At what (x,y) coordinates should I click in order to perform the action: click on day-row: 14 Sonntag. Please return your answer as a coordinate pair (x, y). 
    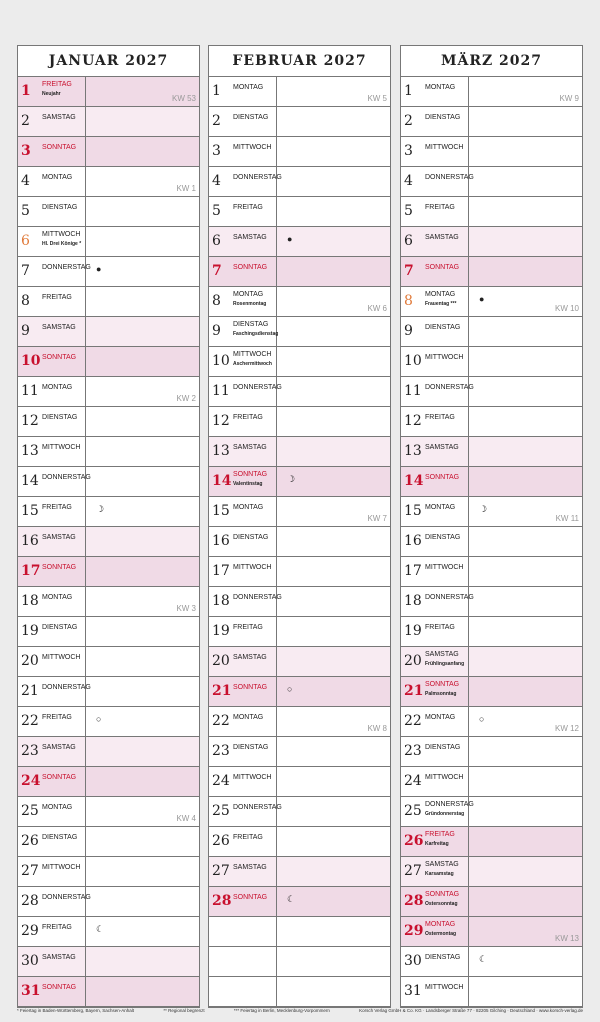
    Looking at the image, I should click on (491, 482).